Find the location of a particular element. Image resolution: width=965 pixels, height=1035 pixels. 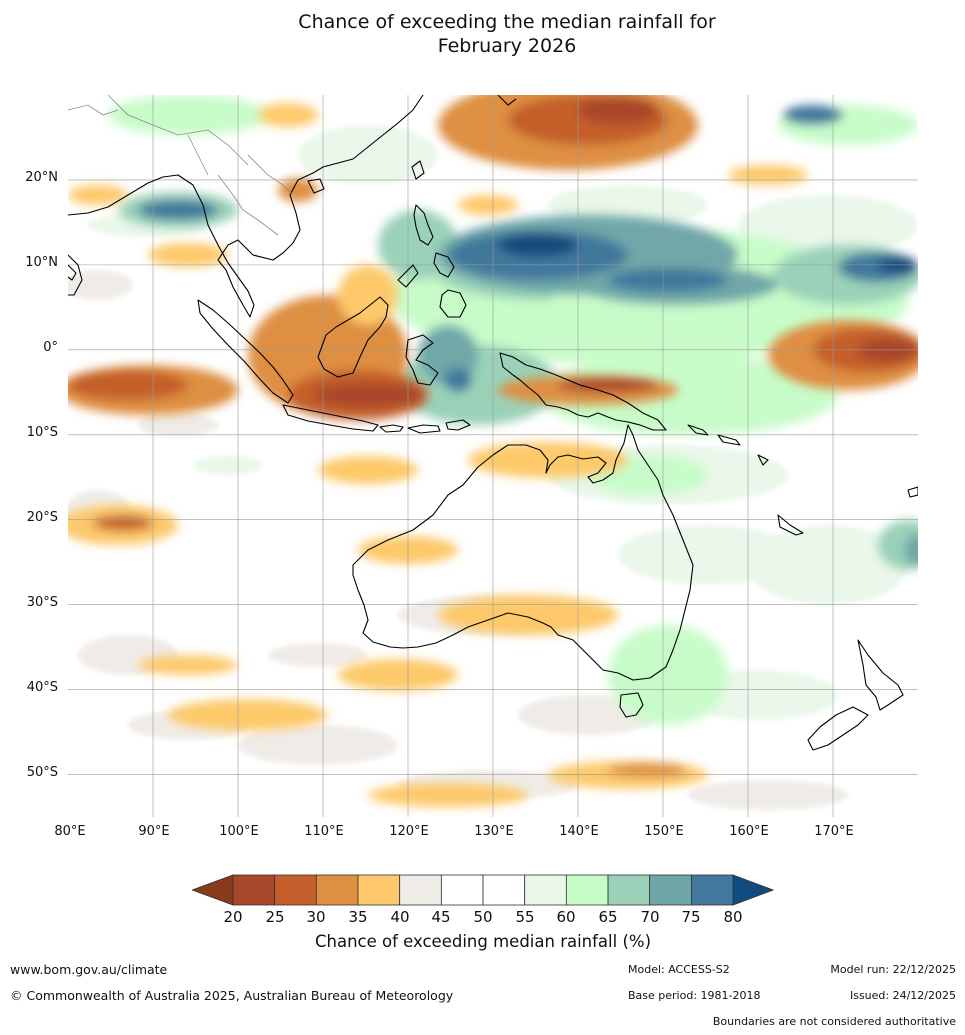

lon-tick-label: 160°E is located at coordinates (749, 831).